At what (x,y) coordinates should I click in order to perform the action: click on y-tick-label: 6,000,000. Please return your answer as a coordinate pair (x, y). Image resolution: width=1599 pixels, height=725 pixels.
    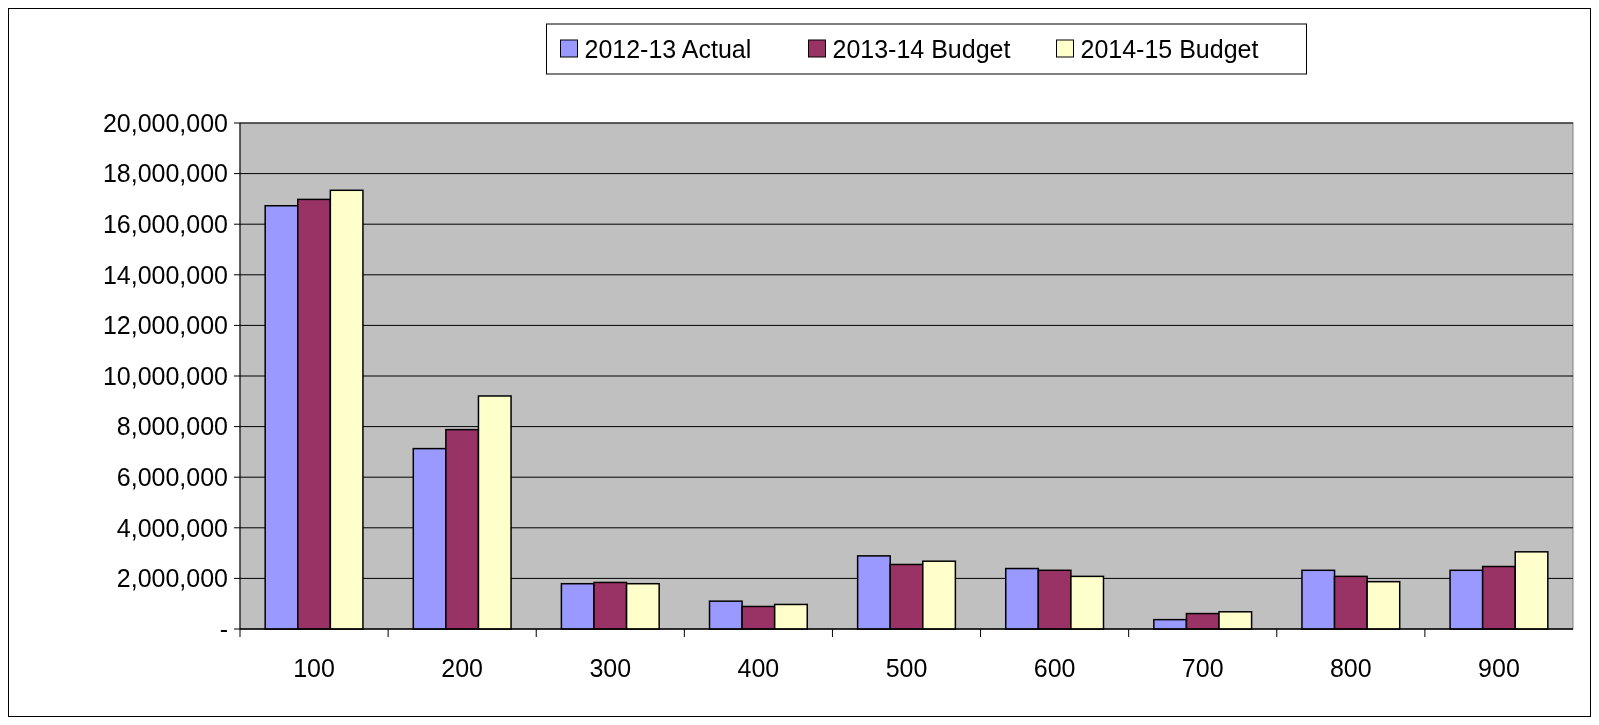
    Looking at the image, I should click on (172, 476).